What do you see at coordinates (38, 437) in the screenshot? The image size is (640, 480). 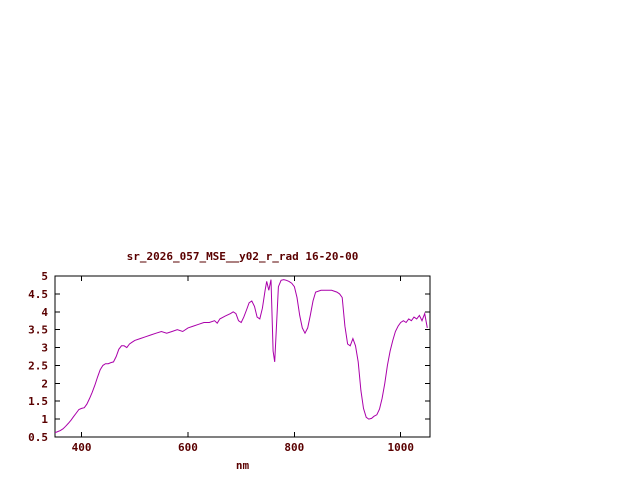 I see `y-tick-label: 0.5` at bounding box center [38, 437].